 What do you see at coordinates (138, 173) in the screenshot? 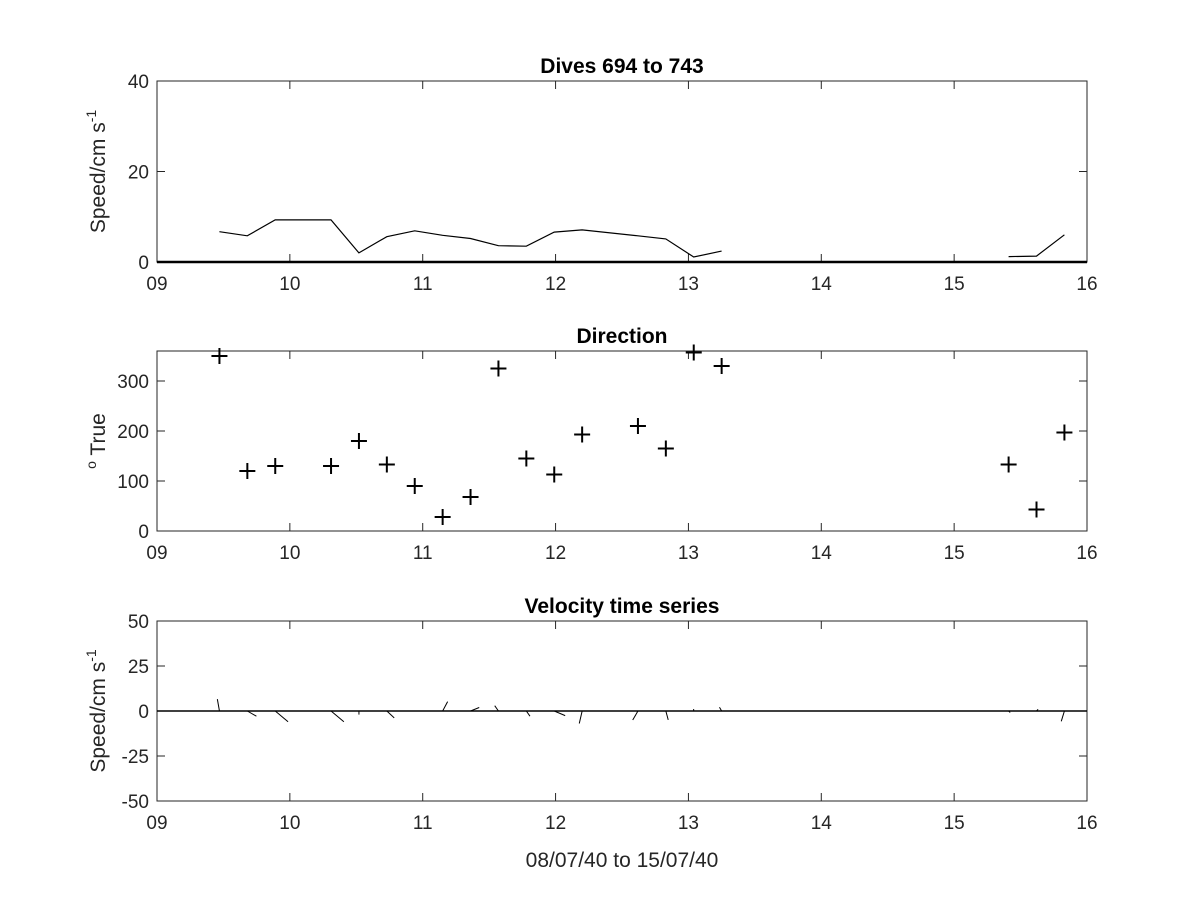
I see `y-tick-label: 20` at bounding box center [138, 173].